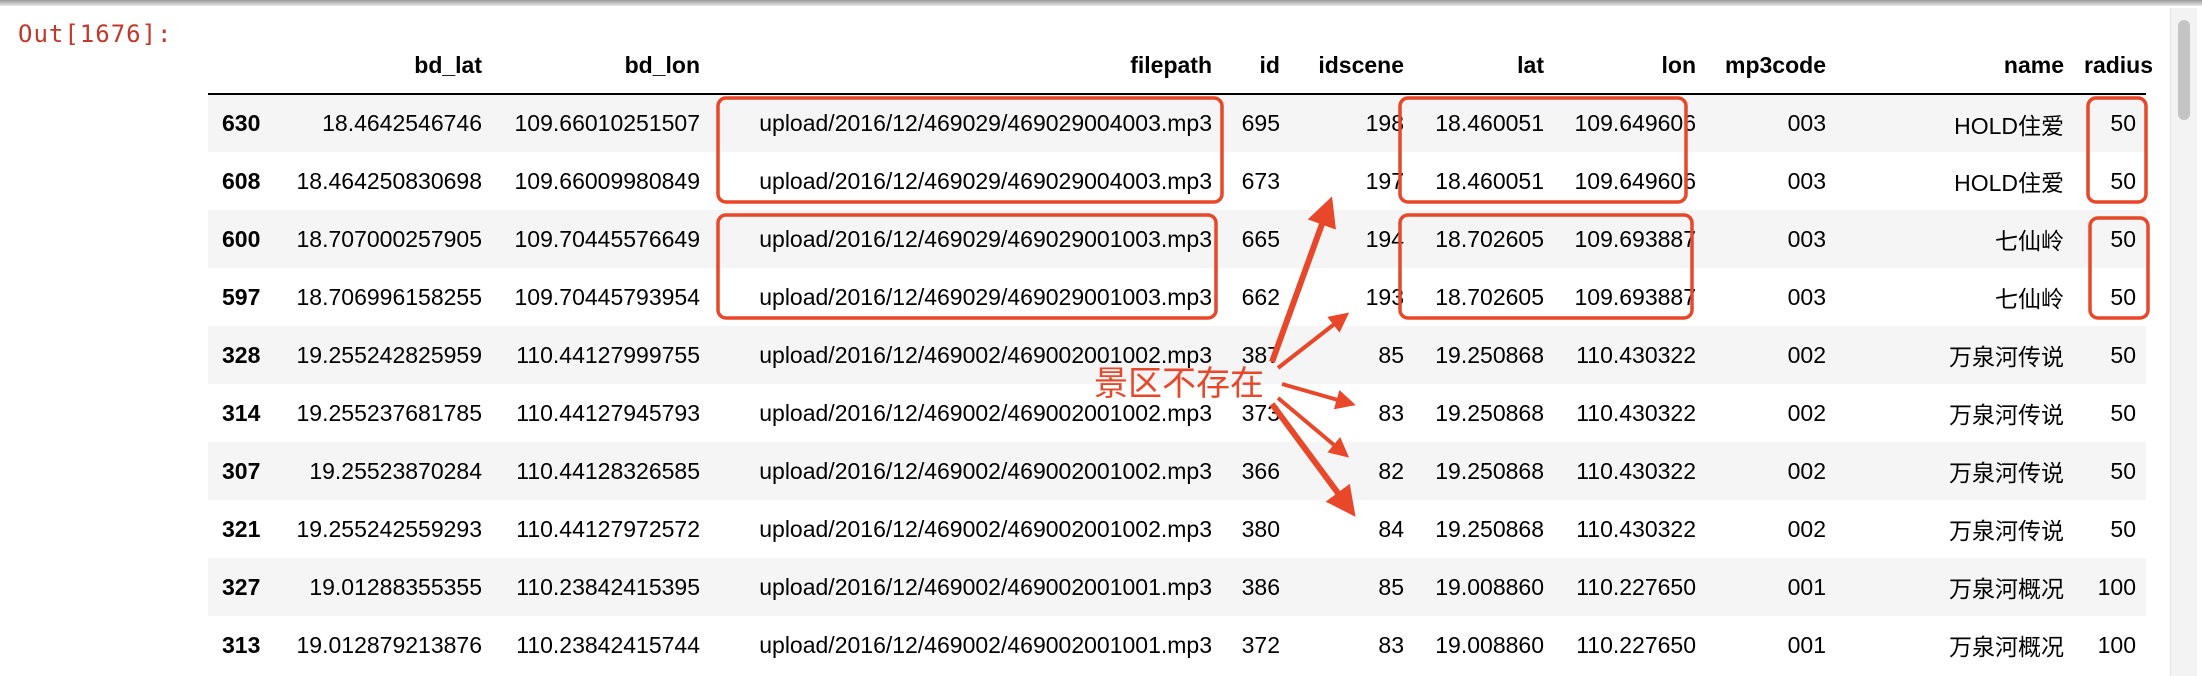 Image resolution: width=2202 pixels, height=676 pixels. I want to click on column-header-idscene: idscene, so click(1352, 66).